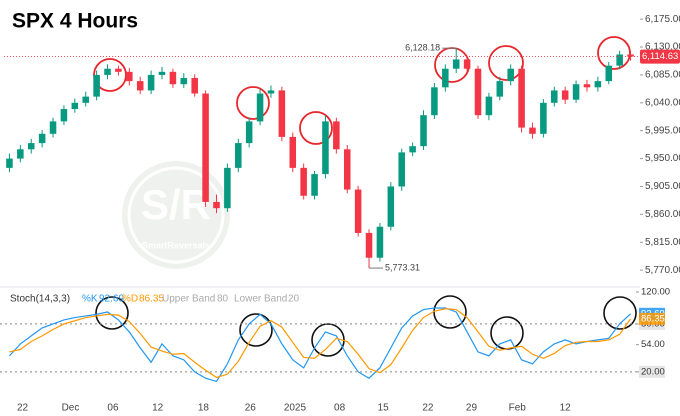  I want to click on chart-title: SPX 4 Hours, so click(75, 21).